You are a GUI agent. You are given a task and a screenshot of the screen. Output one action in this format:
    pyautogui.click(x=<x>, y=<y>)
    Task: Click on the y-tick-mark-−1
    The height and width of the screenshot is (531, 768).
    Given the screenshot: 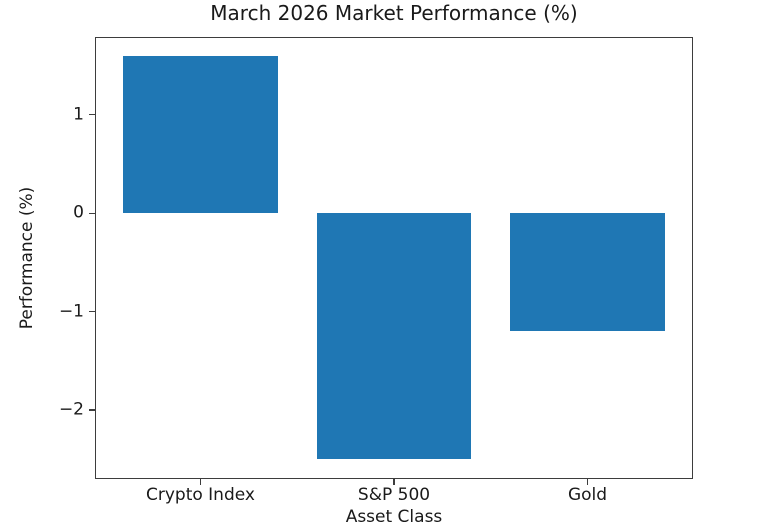 What is the action you would take?
    pyautogui.click(x=92, y=311)
    